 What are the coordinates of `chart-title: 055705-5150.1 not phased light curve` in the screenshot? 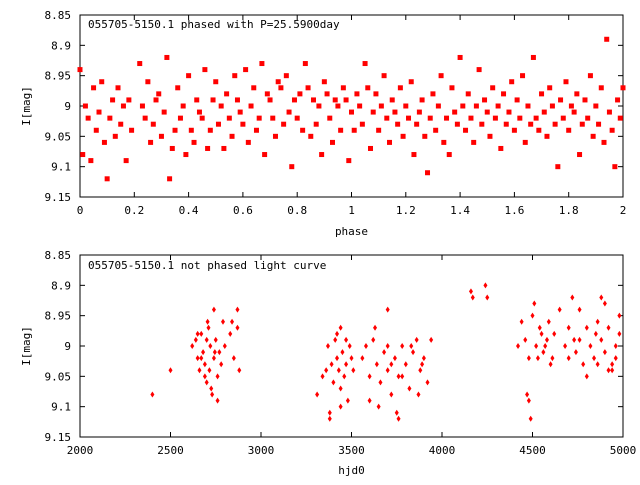 It's located at (207, 265).